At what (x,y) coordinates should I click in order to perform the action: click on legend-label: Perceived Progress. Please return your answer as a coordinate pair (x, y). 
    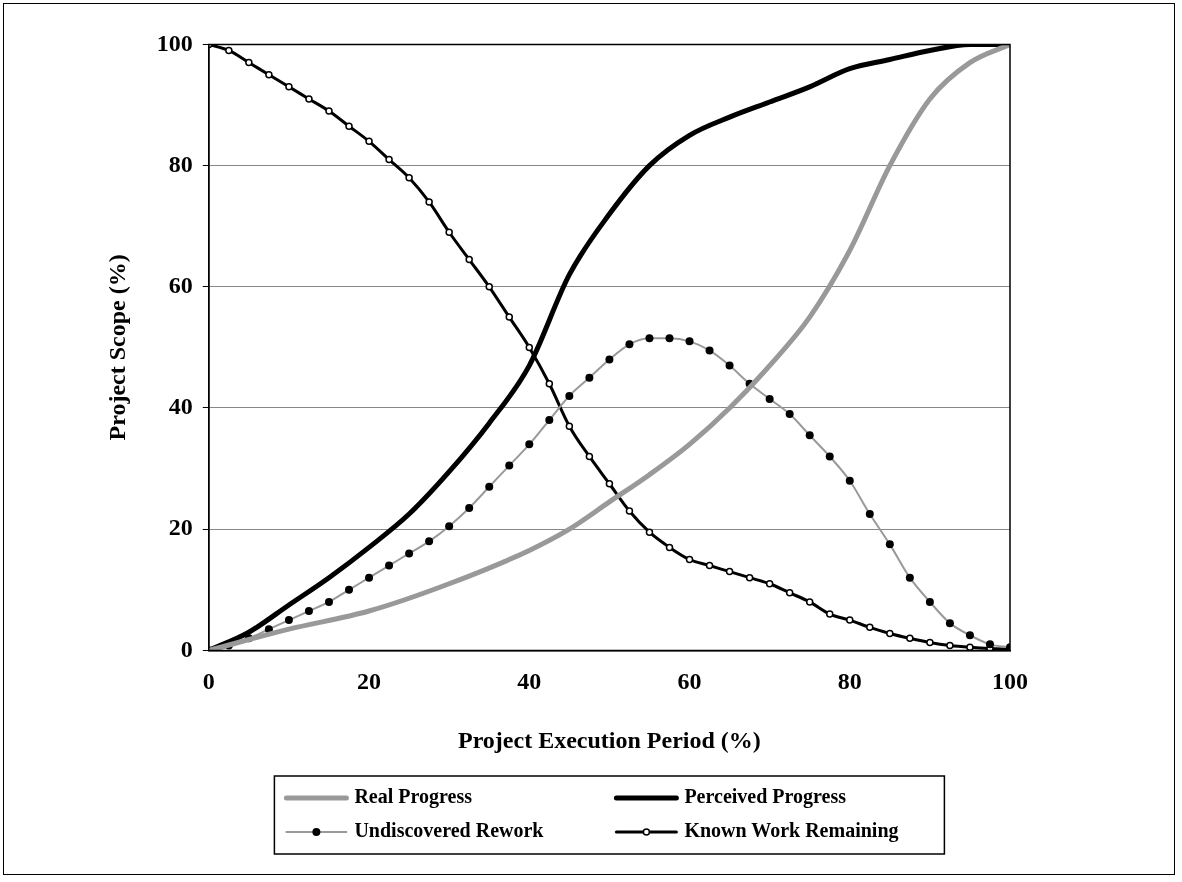
    Looking at the image, I should click on (765, 797).